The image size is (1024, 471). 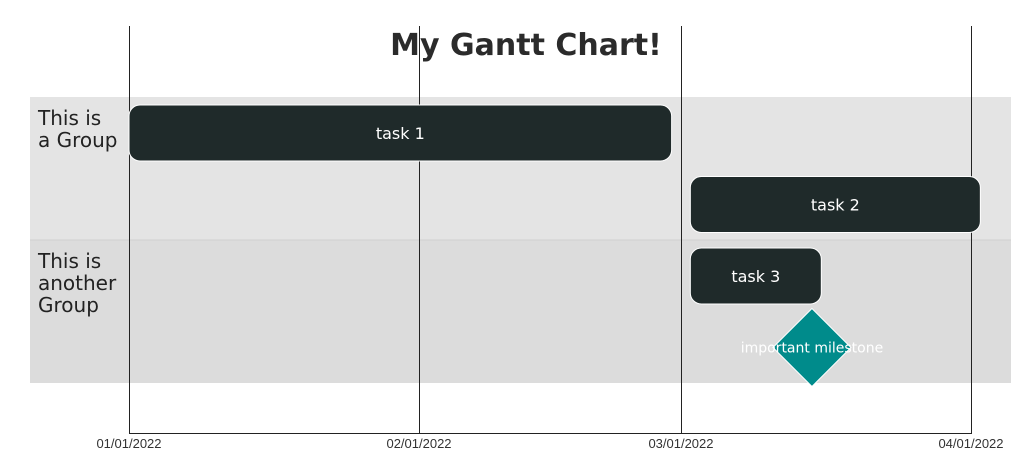 What do you see at coordinates (68, 305) in the screenshot?
I see `group-label-line: Group` at bounding box center [68, 305].